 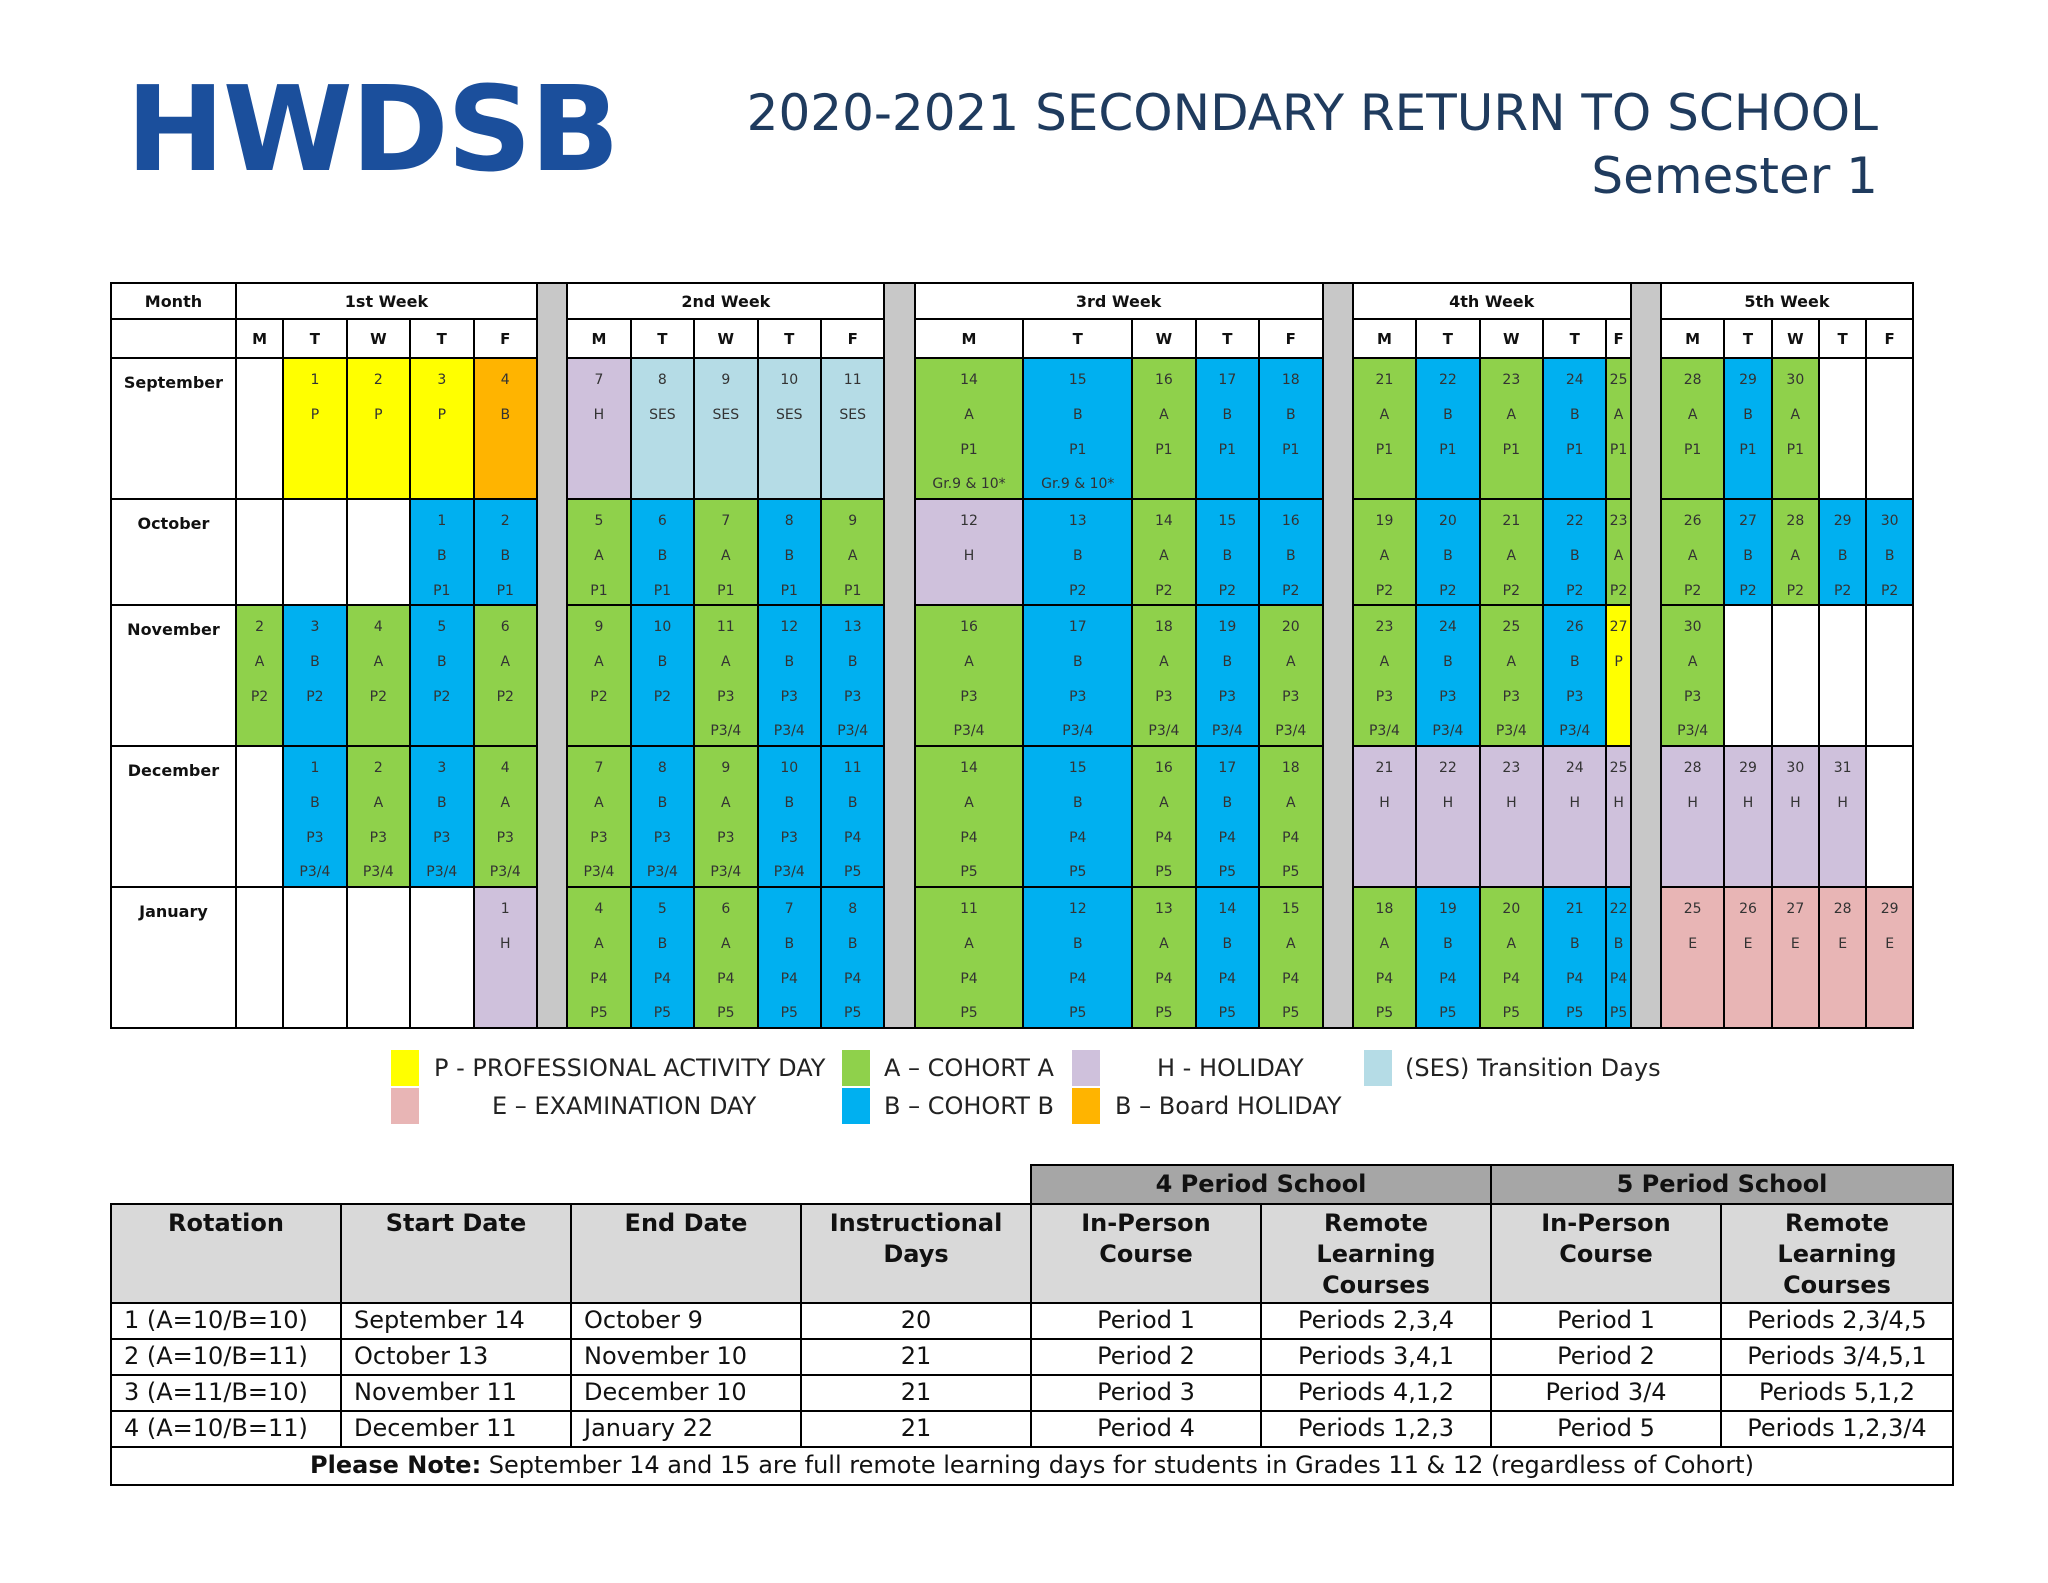 I want to click on calendar-day: 24 H, so click(x=1575, y=816).